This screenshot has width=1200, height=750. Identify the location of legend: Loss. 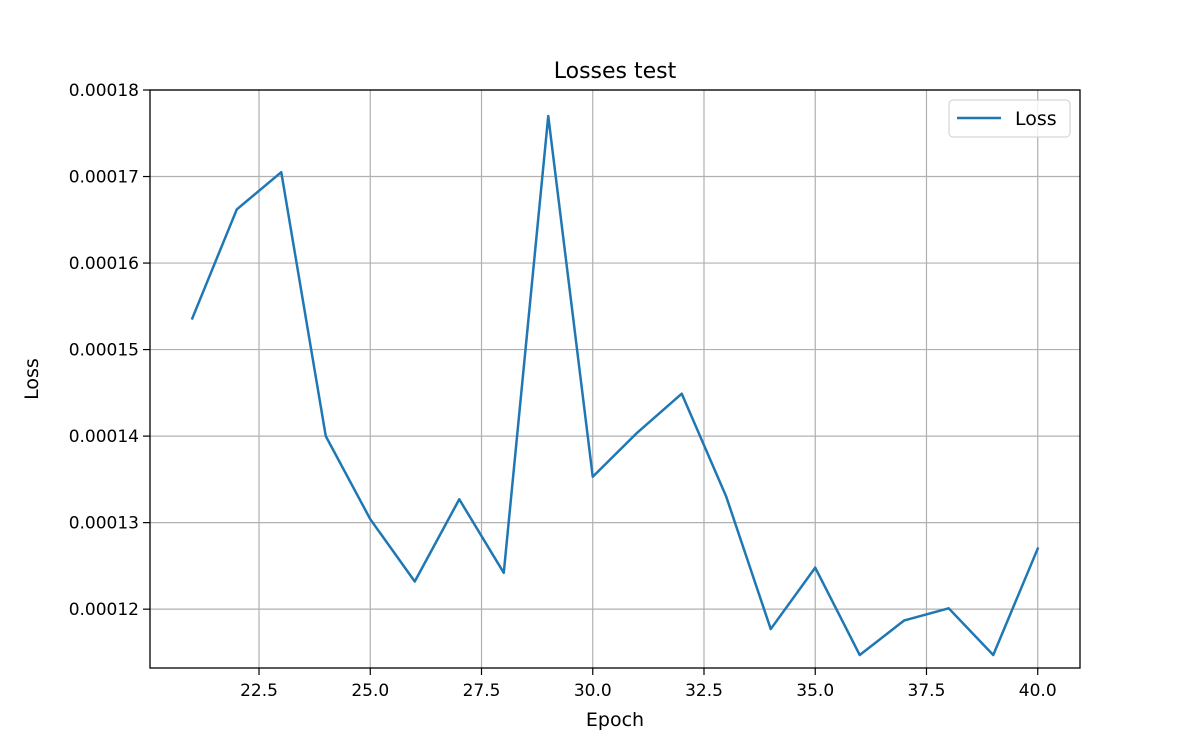
(1009, 118).